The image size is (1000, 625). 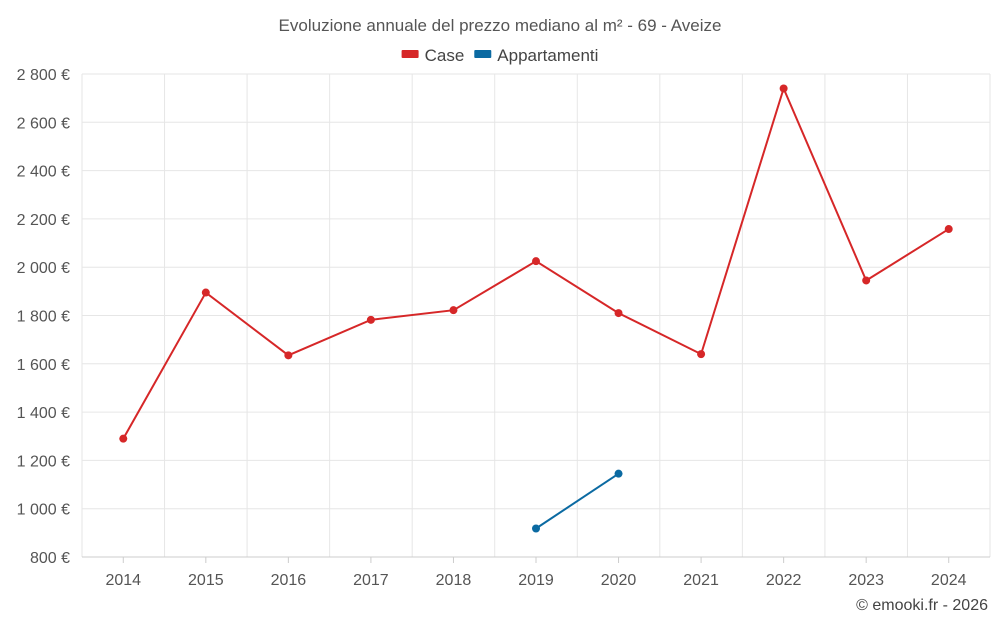 I want to click on x-tick-label: 2022, so click(x=784, y=580).